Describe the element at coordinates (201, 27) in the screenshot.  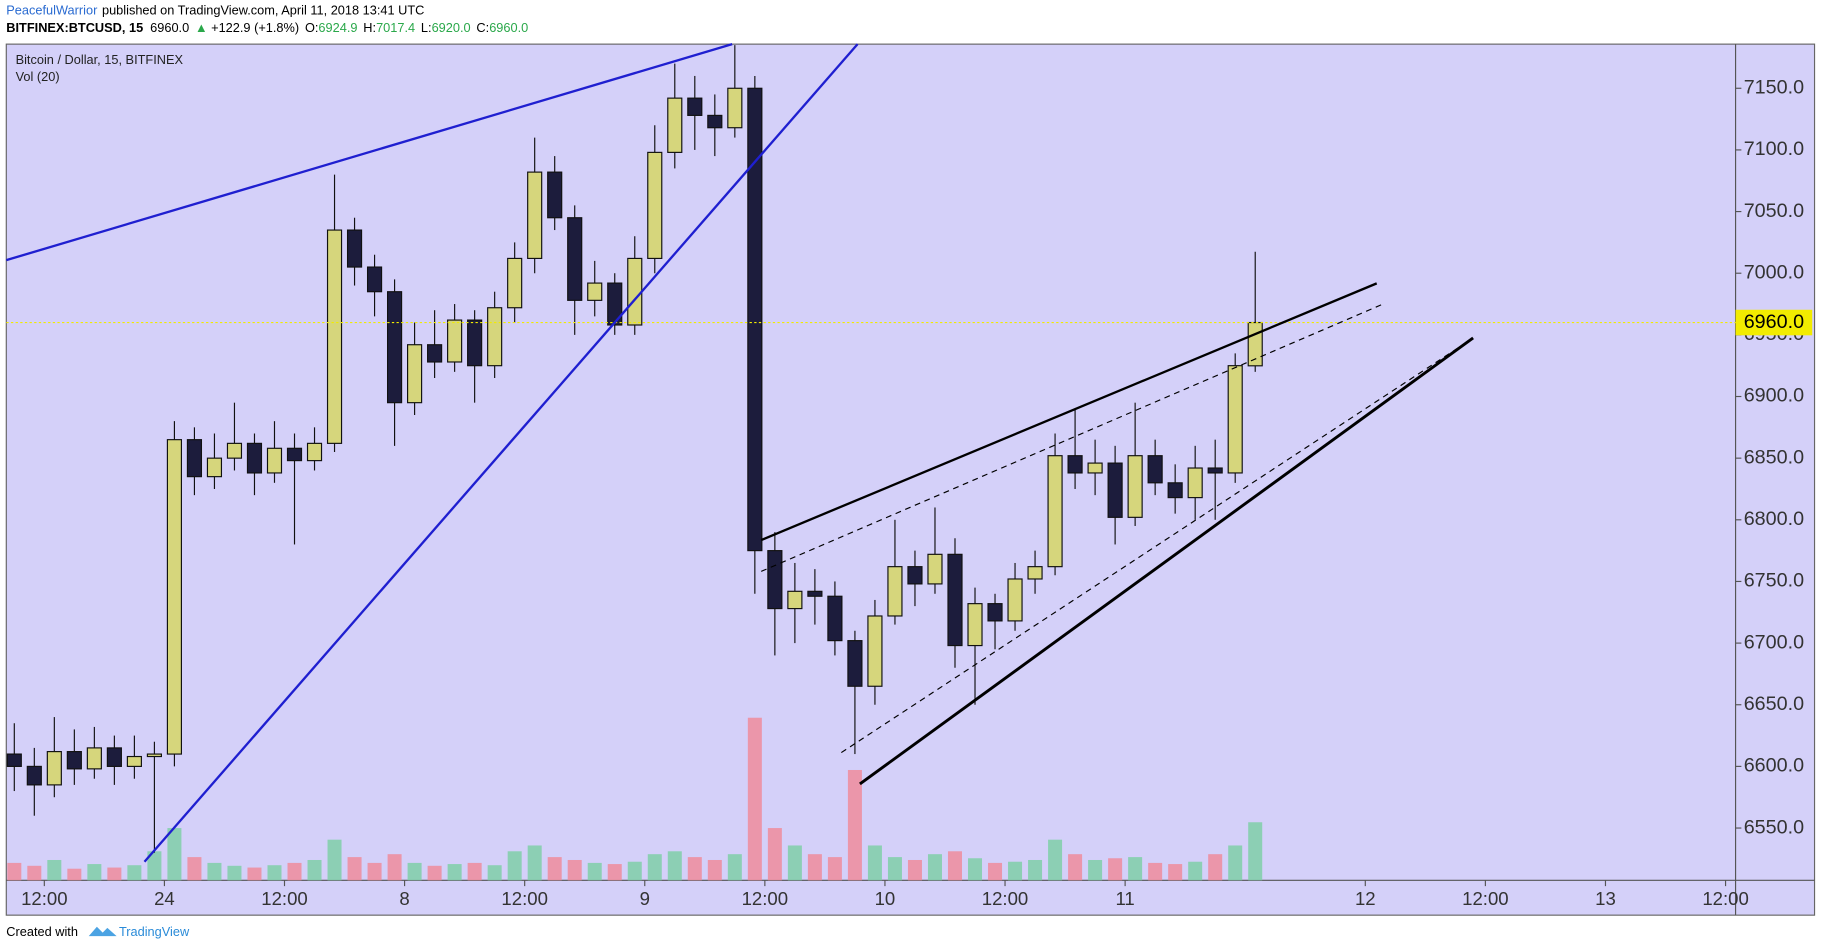
I see `change-arrow: ▲` at that location.